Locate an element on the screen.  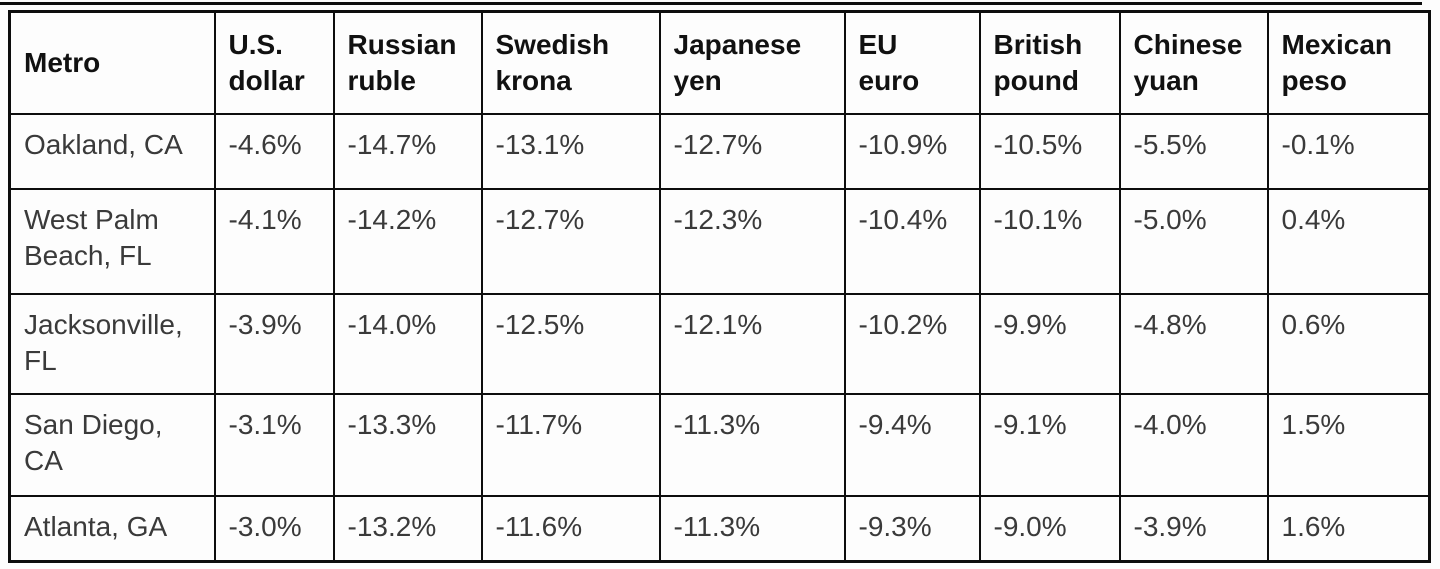
column-header-eu-euro: EU euro is located at coordinates (912, 62).